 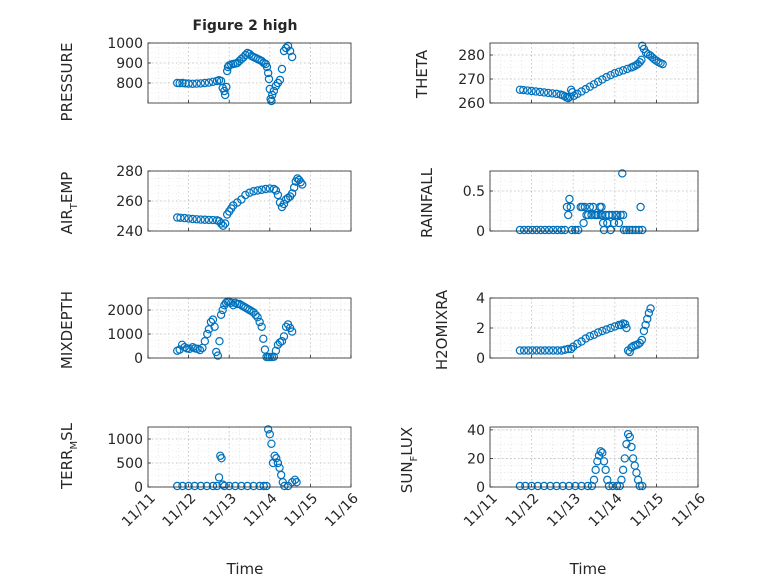 I want to click on figure-title: Figure 2 high, so click(x=245, y=26).